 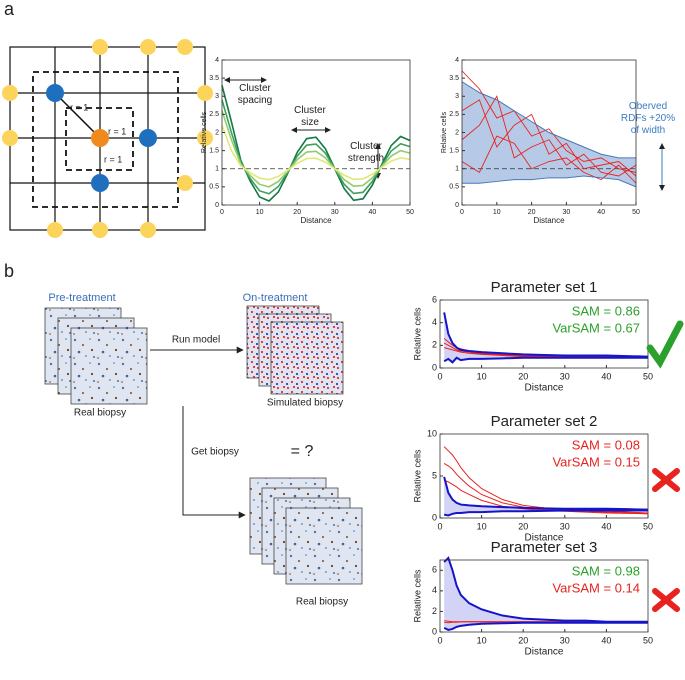 What do you see at coordinates (9, 271) in the screenshot?
I see `panel-label: b` at bounding box center [9, 271].